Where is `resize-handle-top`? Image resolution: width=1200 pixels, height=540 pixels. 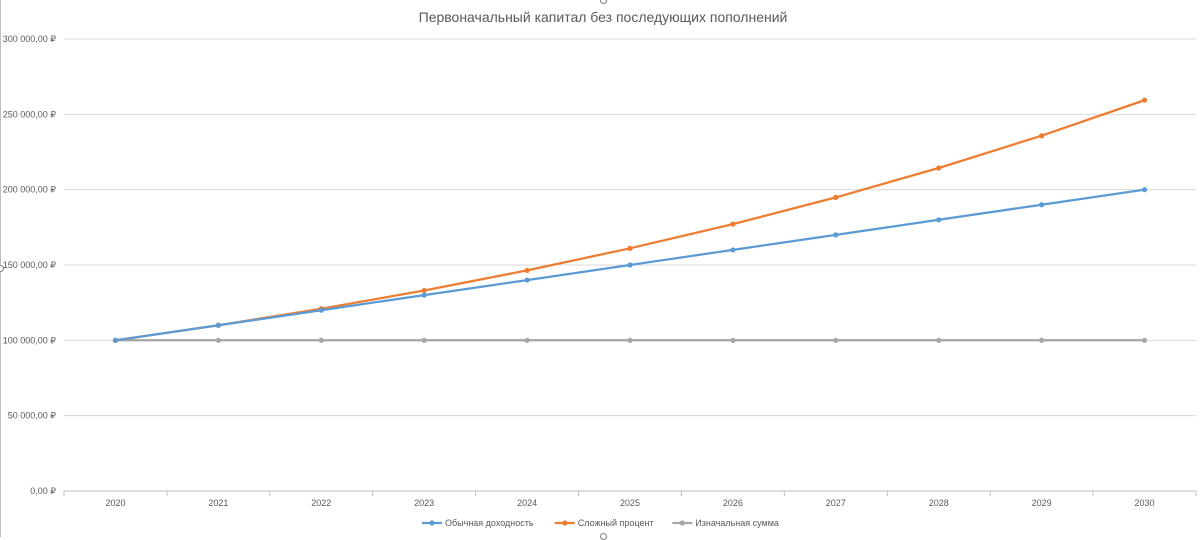
resize-handle-top is located at coordinates (603, 2).